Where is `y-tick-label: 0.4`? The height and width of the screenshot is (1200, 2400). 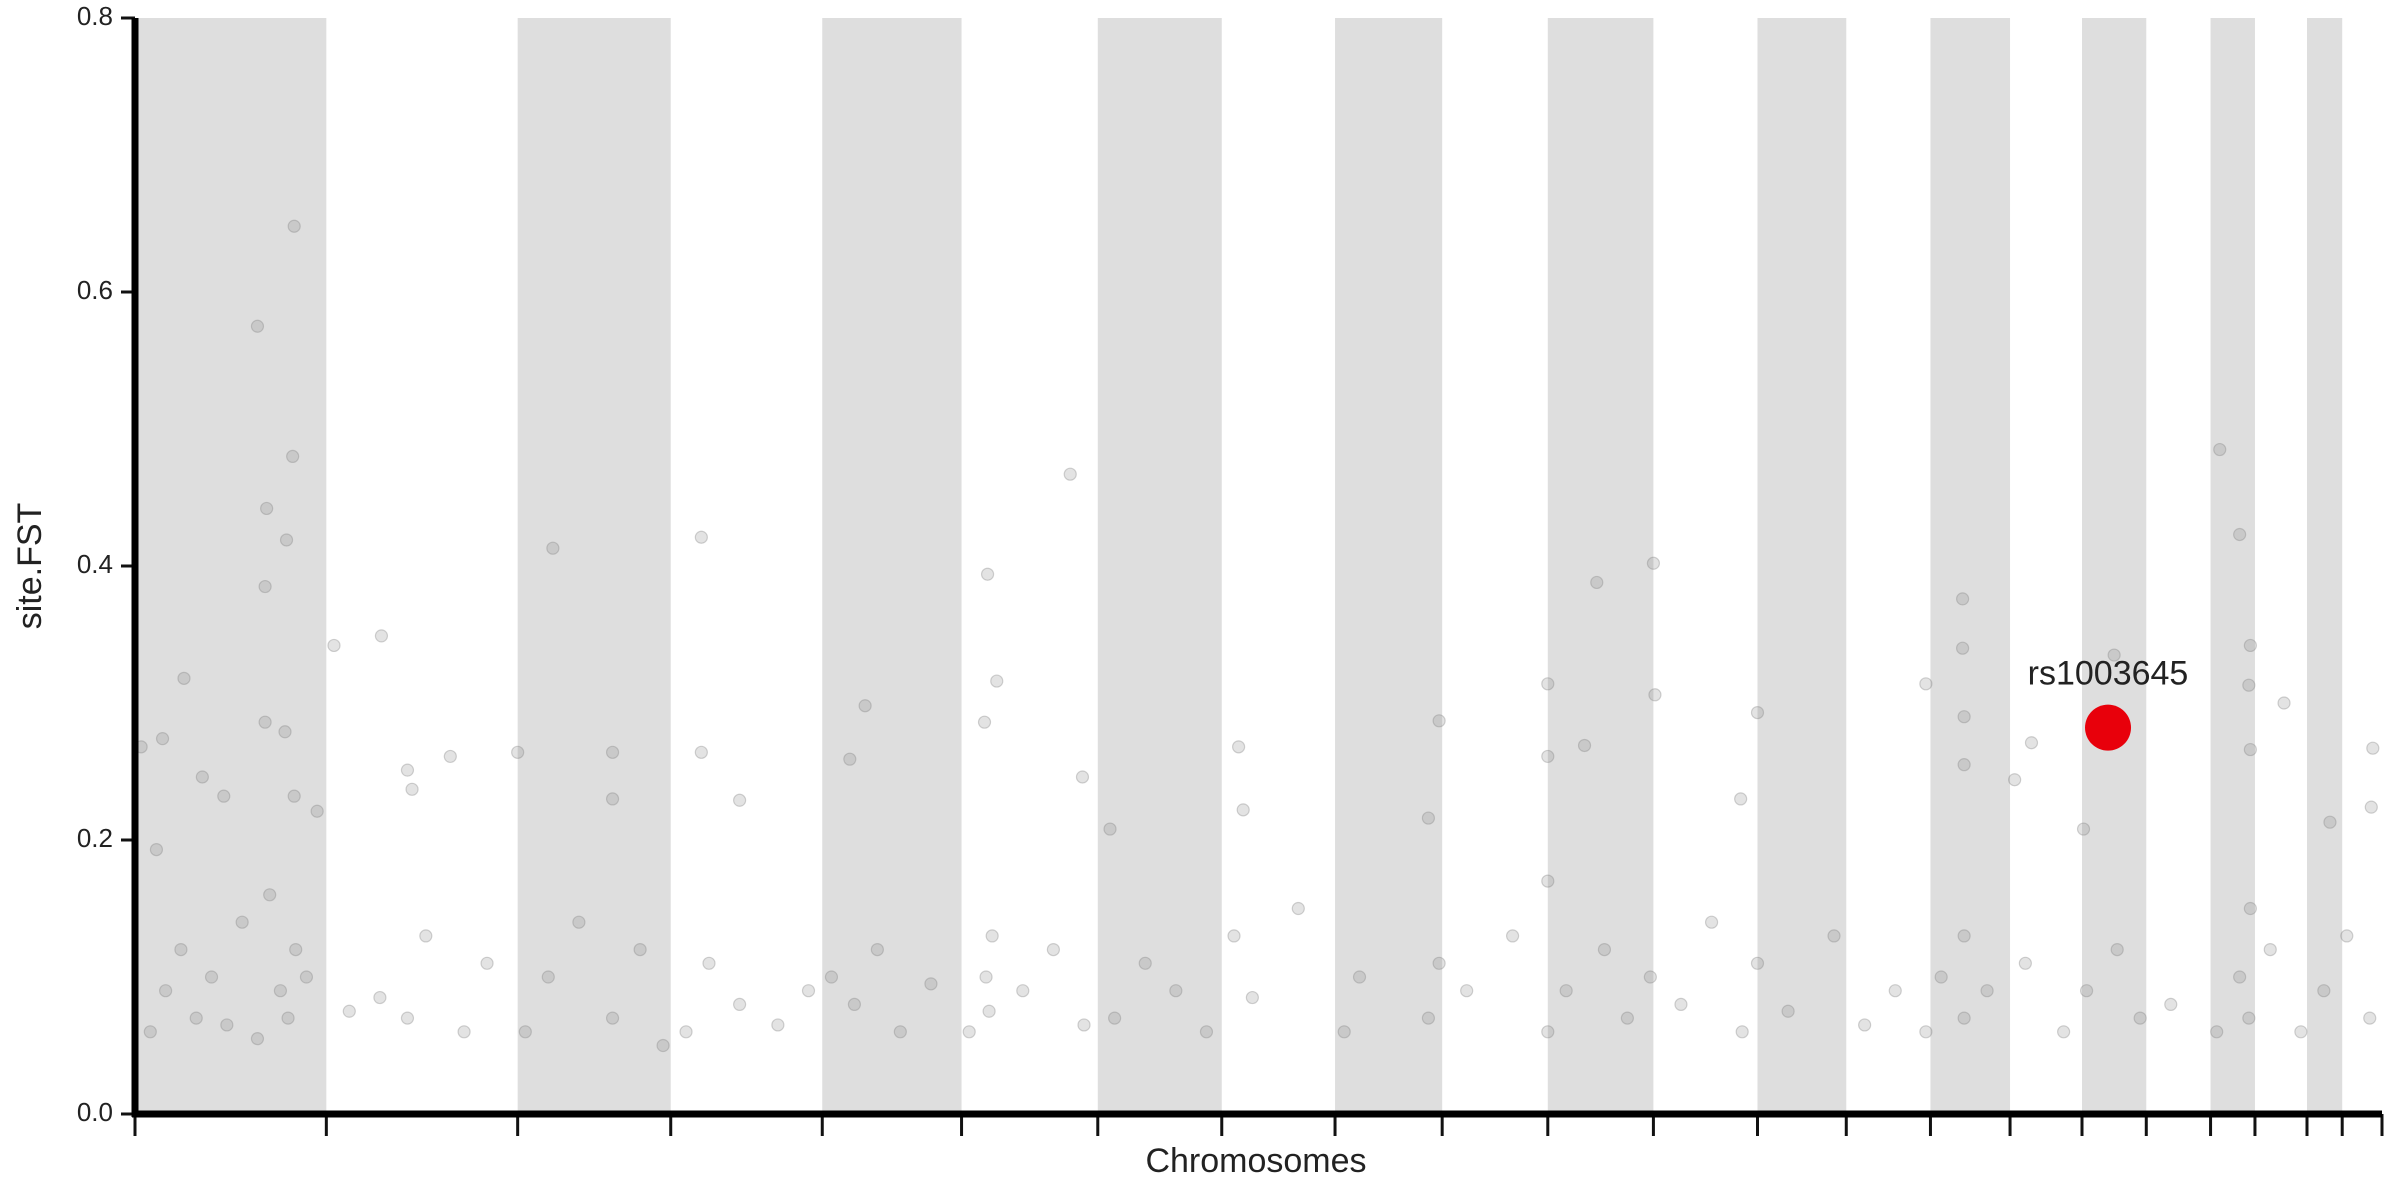 y-tick-label: 0.4 is located at coordinates (95, 564).